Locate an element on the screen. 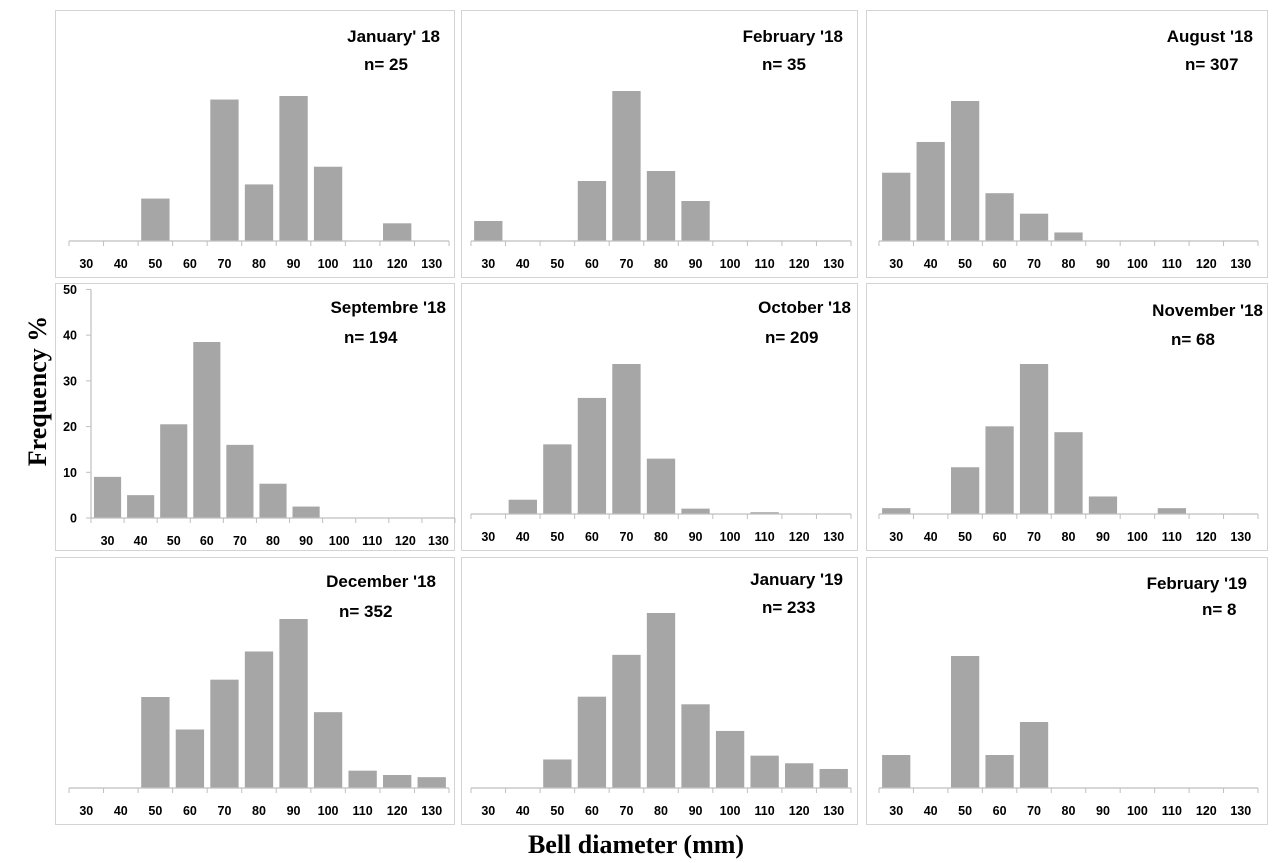 This screenshot has height=863, width=1272. y-tick-label: 10 is located at coordinates (70, 473).